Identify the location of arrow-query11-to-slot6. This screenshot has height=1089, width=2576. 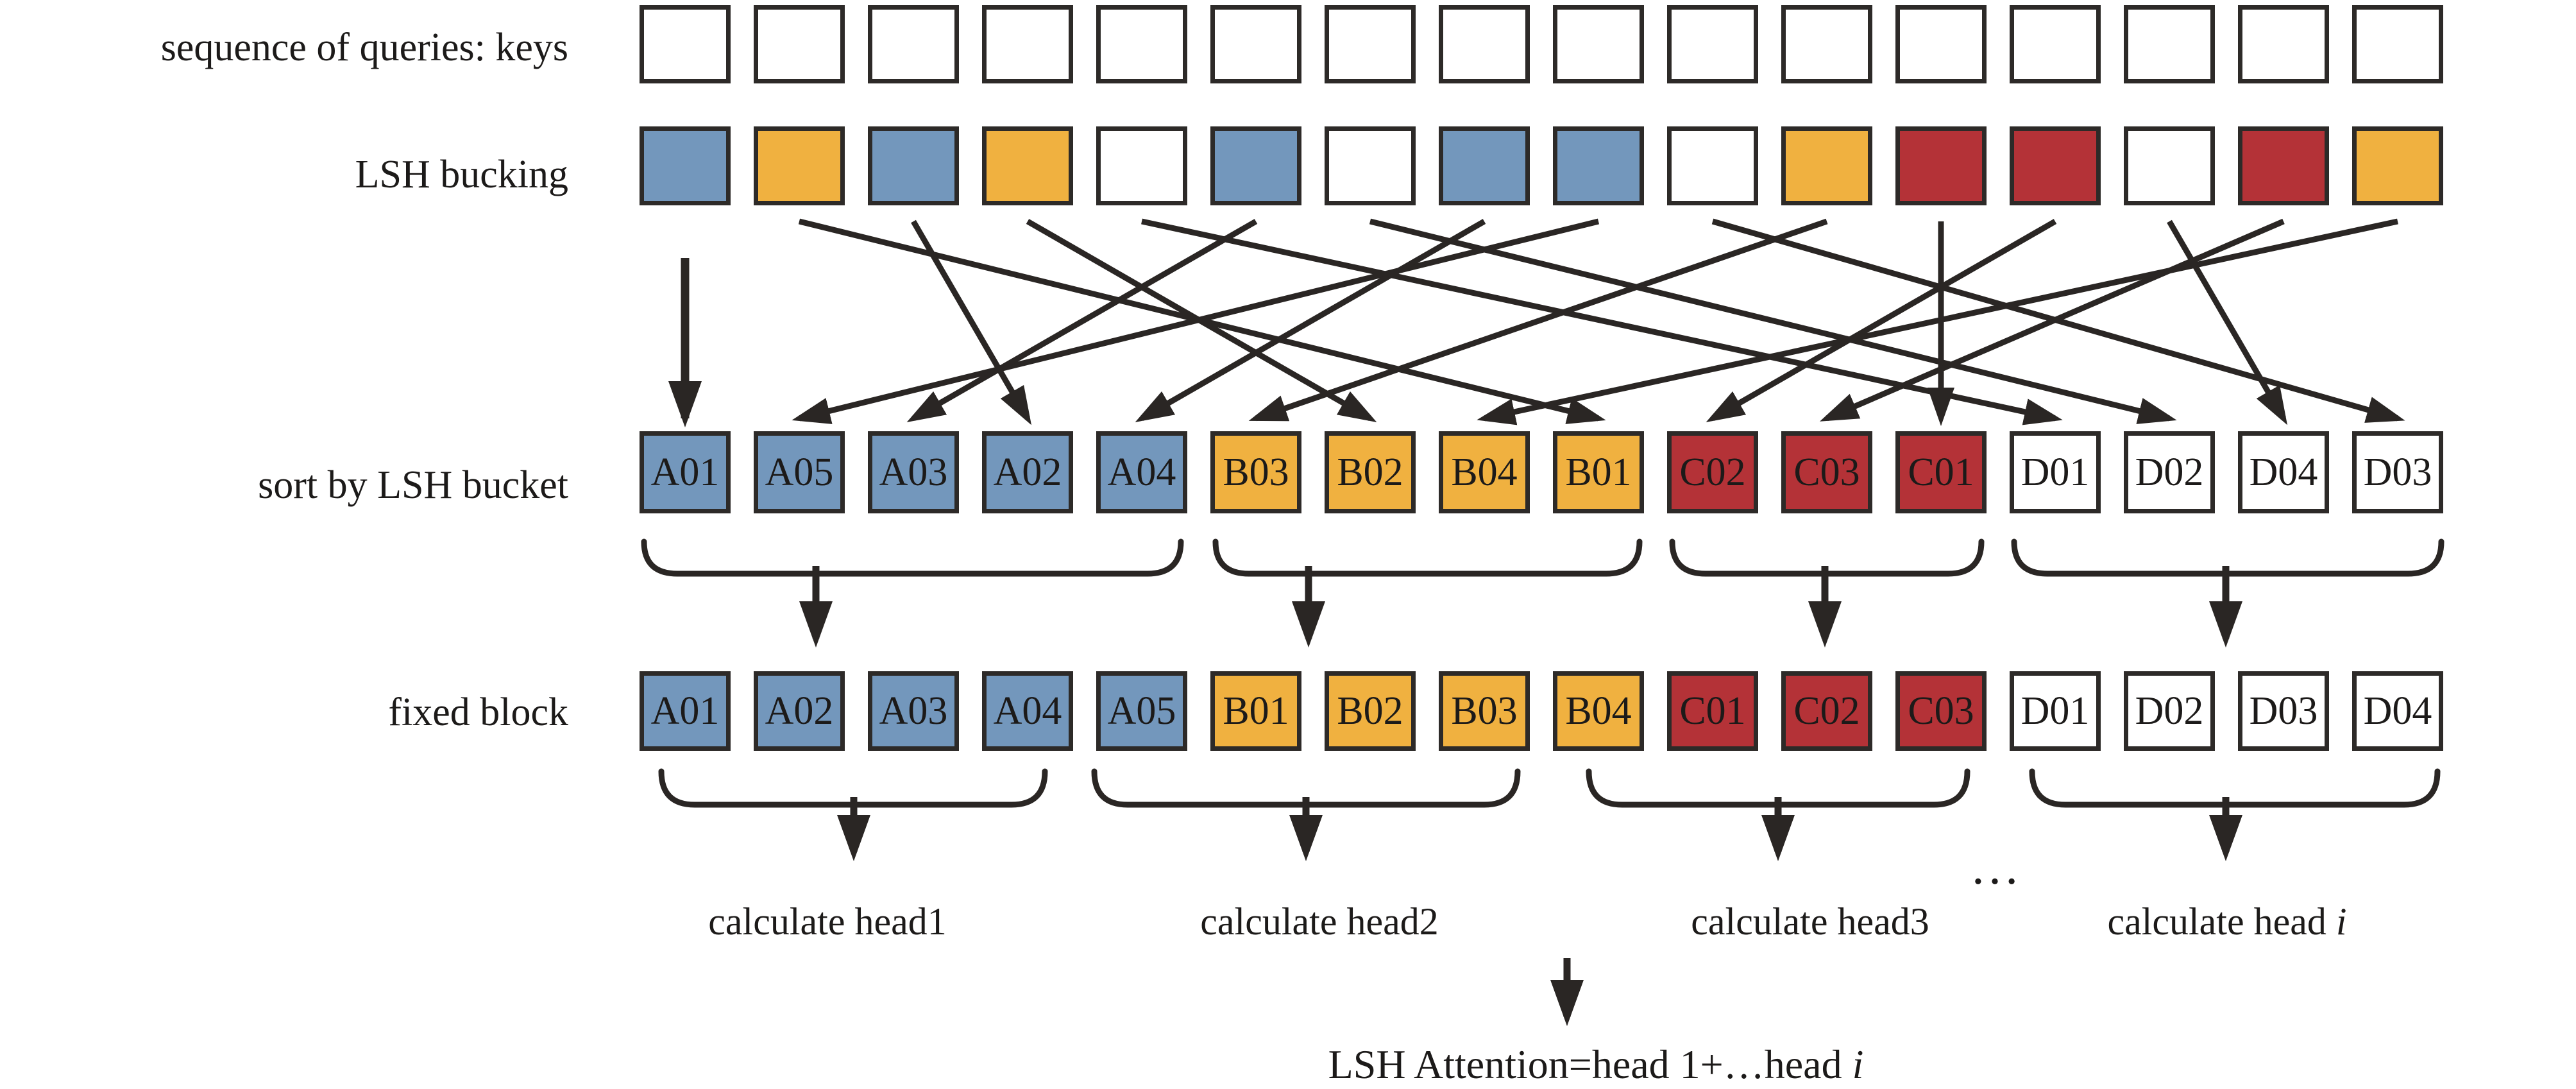
(1538, 320).